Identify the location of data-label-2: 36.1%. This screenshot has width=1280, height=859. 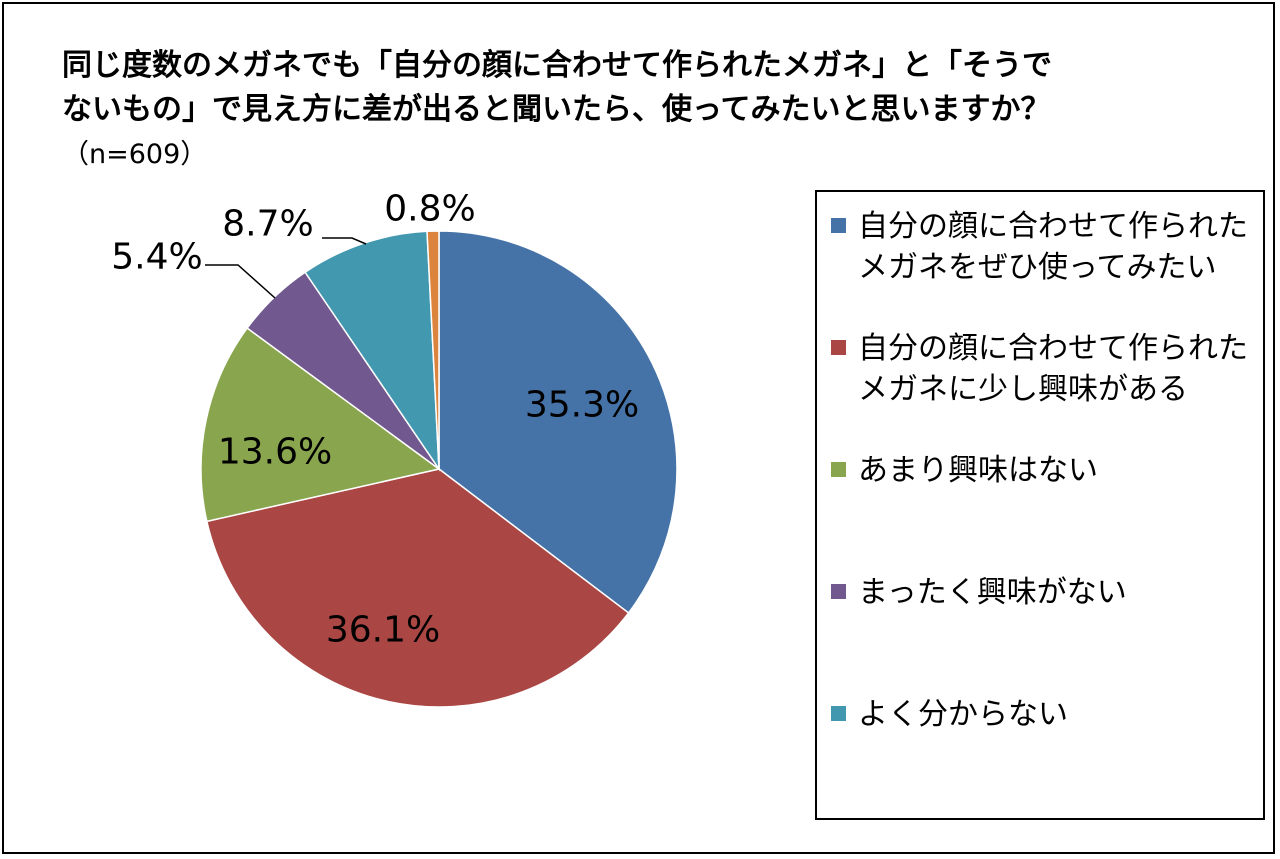
(383, 630).